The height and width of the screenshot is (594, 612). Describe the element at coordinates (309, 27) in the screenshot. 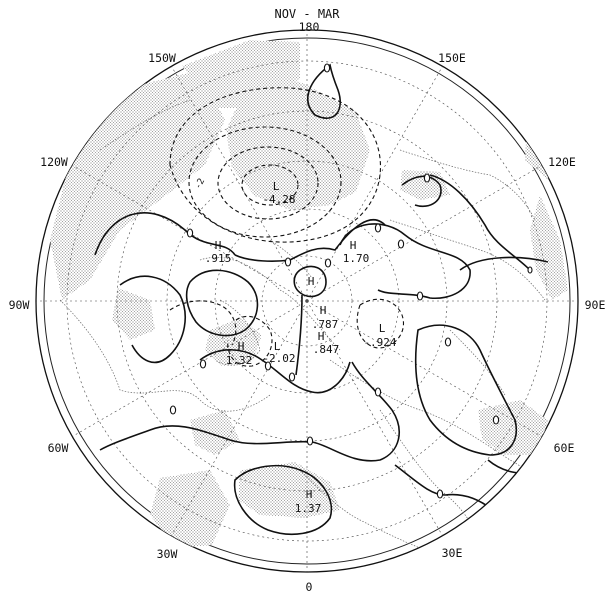

I see `lon-label-180: 180` at that location.